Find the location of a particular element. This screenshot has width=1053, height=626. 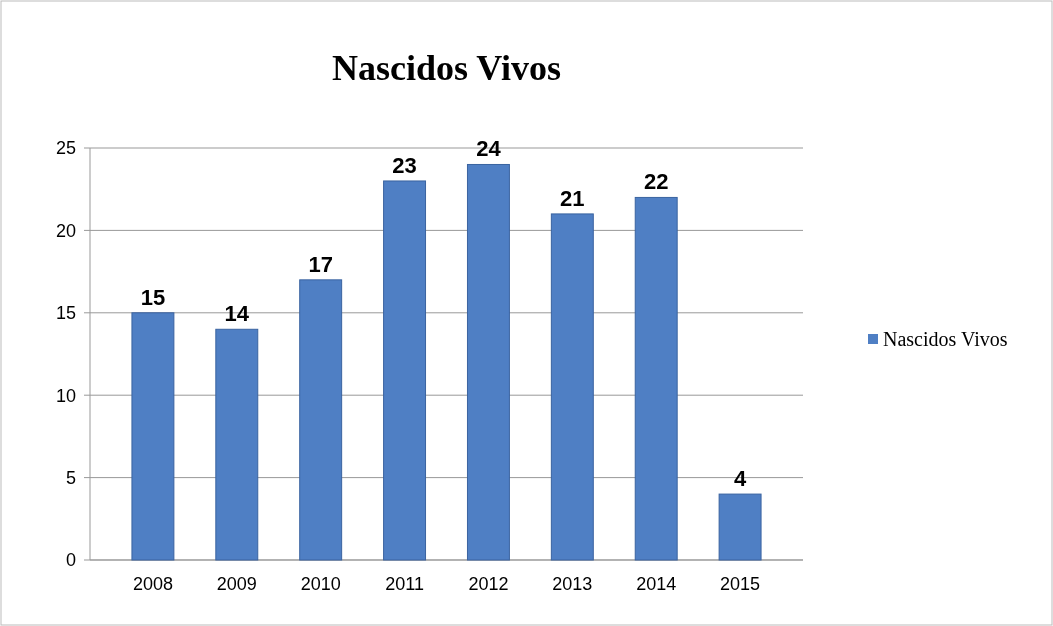

y-tick-label: 10 is located at coordinates (65, 395).